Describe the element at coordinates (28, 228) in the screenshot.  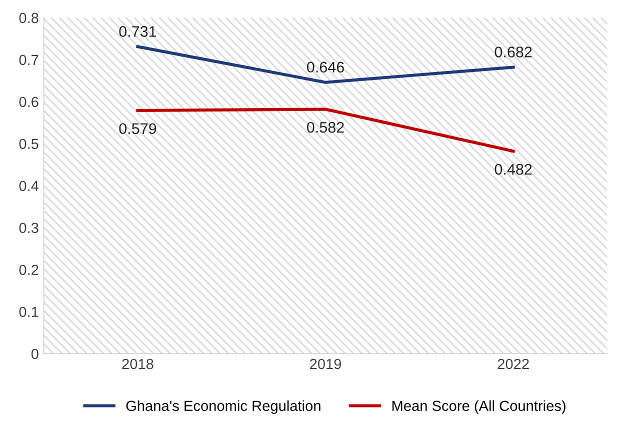
I see `y-tick-label: 0.3` at that location.